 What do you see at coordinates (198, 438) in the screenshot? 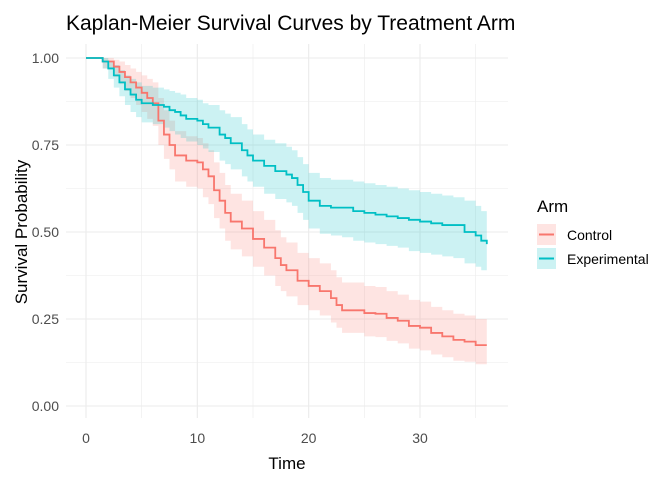
I see `x-tick-label: 10` at bounding box center [198, 438].